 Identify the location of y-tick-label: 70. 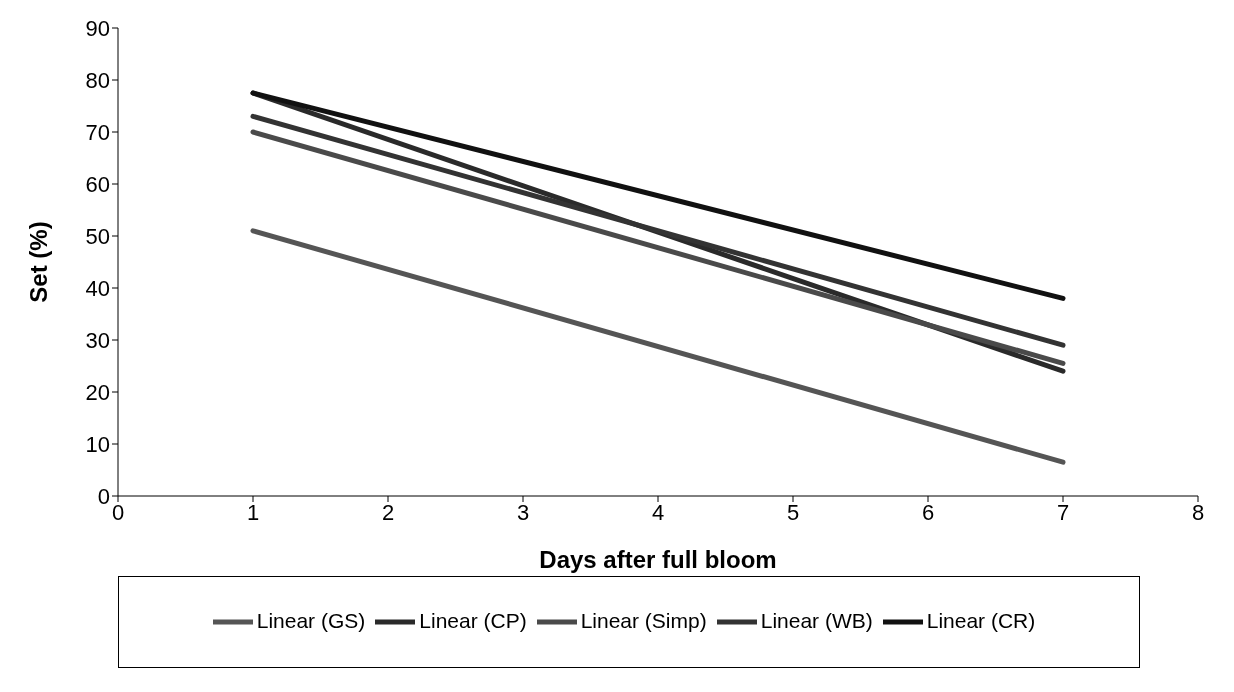
(97, 132).